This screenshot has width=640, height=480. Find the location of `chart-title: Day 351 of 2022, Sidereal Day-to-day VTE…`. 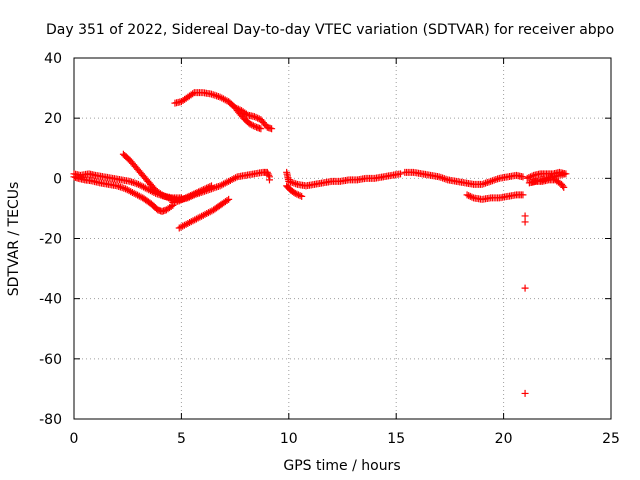

chart-title: Day 351 of 2022, Sidereal Day-to-day VTE… is located at coordinates (330, 30).